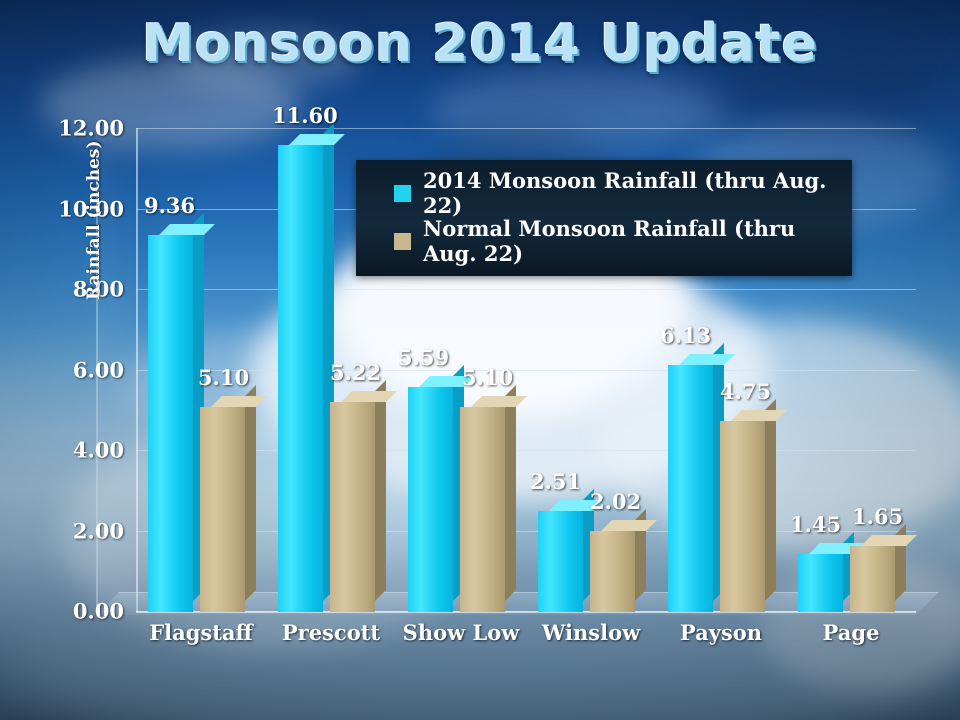  Describe the element at coordinates (356, 372) in the screenshot. I see `bar-value-label: 5.22` at that location.